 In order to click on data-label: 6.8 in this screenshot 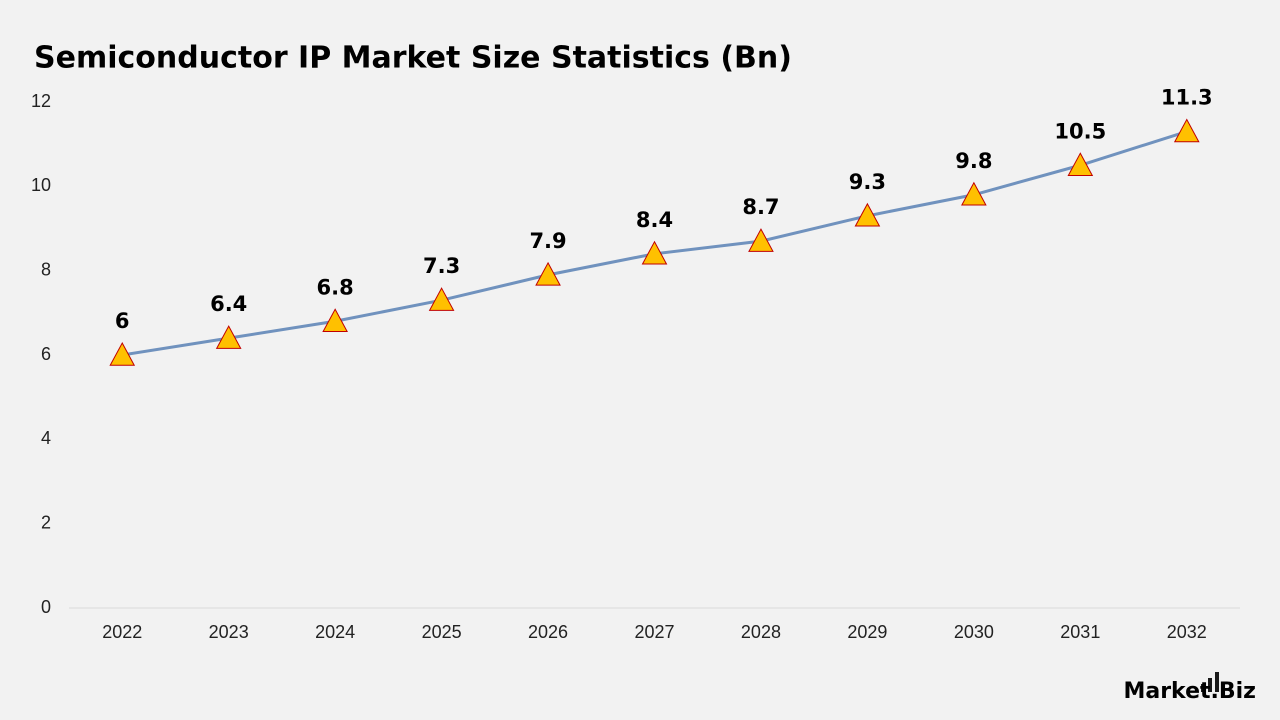, I will do `click(335, 287)`.